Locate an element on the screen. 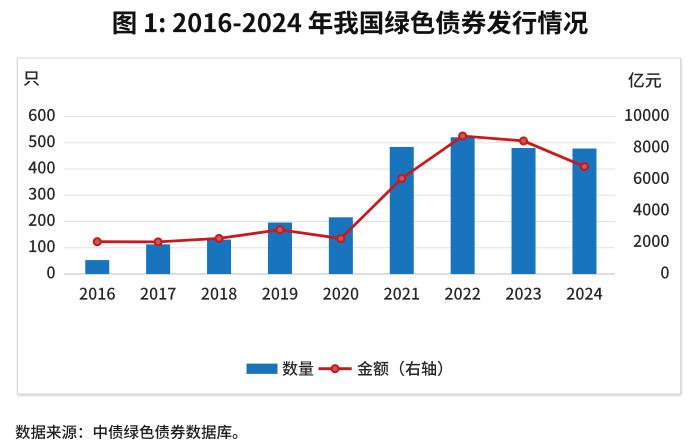 The height and width of the screenshot is (447, 700). legend-marker-swatch is located at coordinates (335, 369).